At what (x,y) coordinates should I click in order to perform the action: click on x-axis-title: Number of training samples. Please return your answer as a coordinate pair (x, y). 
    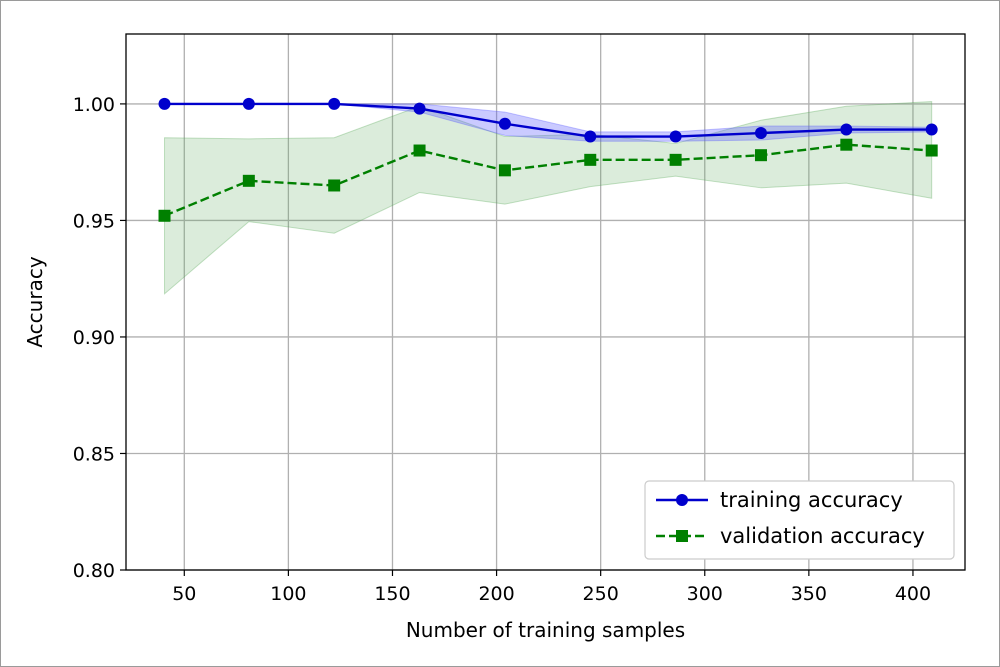
    Looking at the image, I should click on (545, 630).